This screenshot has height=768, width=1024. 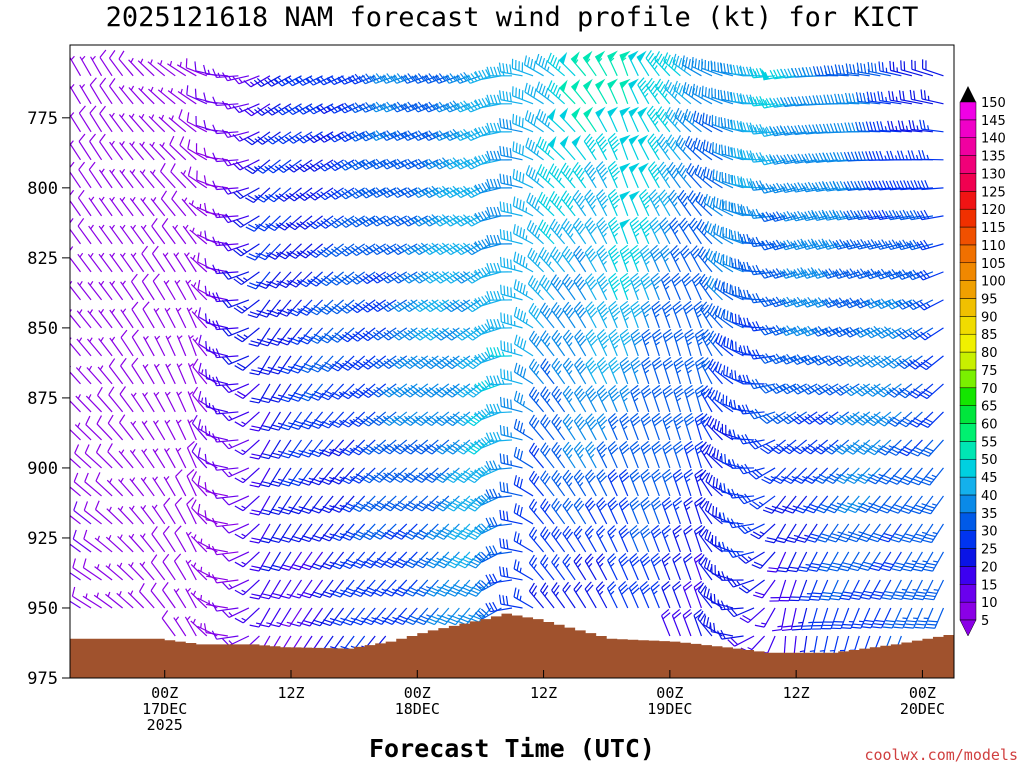 What do you see at coordinates (922, 709) in the screenshot?
I see `x-tick-label: 20DEC` at bounding box center [922, 709].